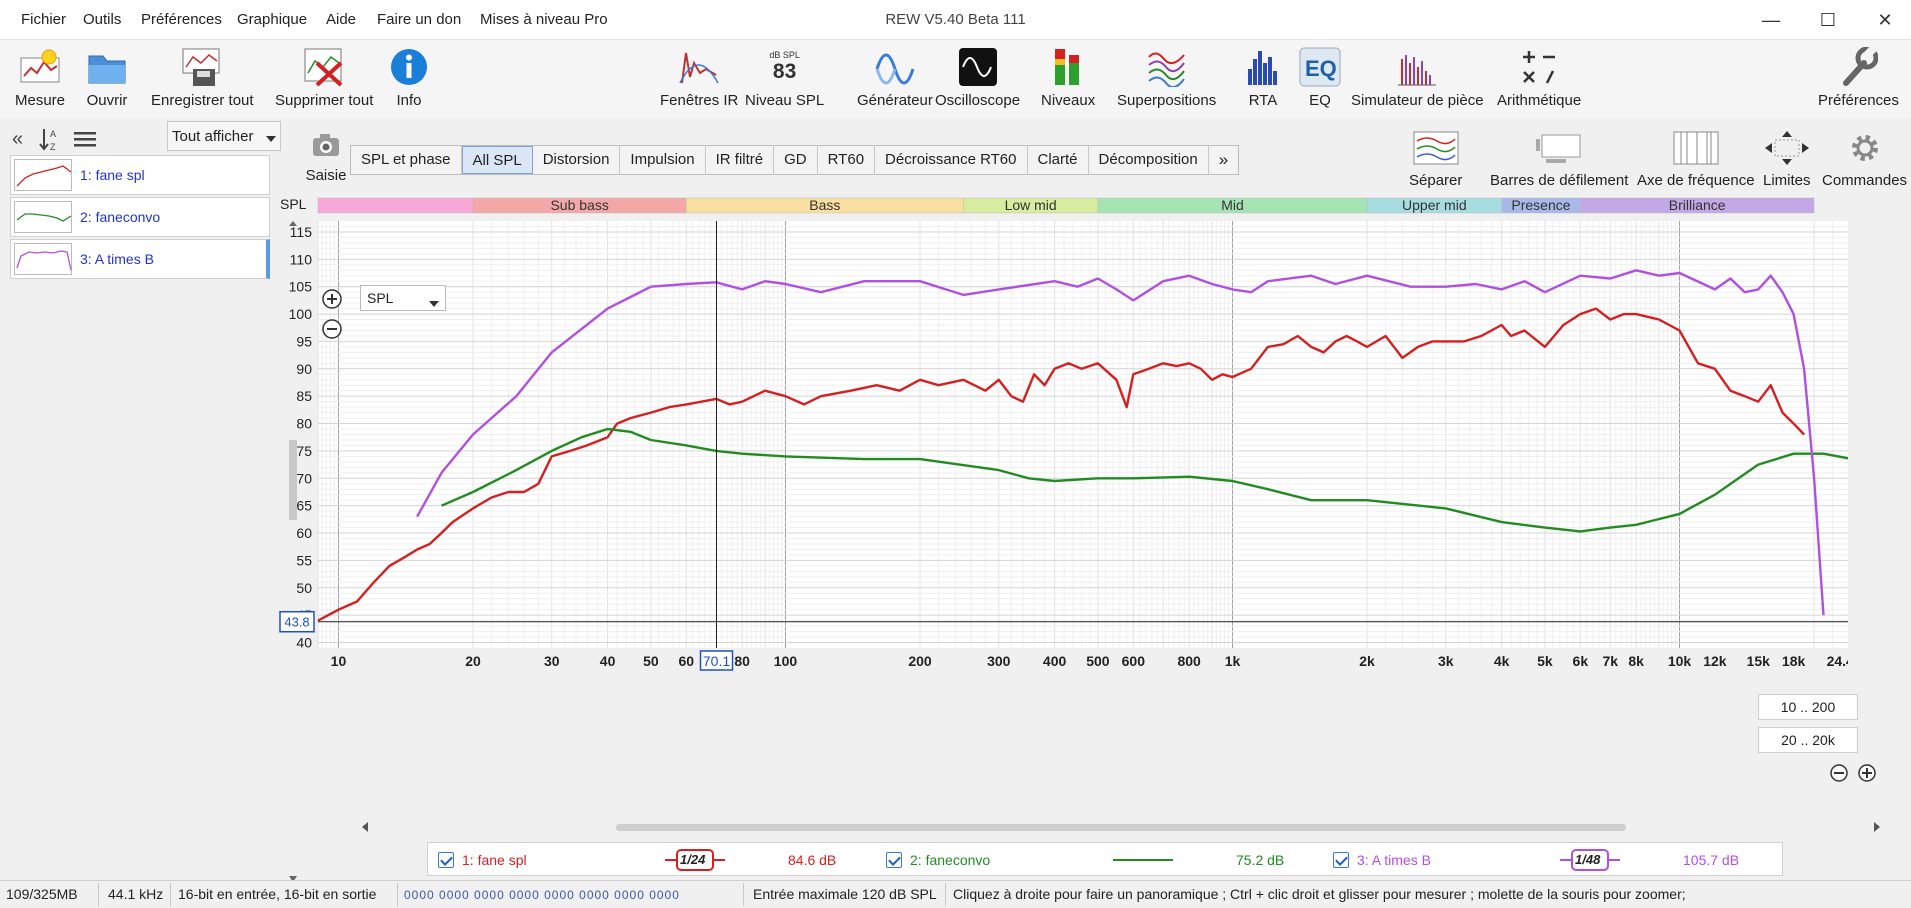 The height and width of the screenshot is (908, 1911). I want to click on limits-button: Limites, so click(1787, 159).